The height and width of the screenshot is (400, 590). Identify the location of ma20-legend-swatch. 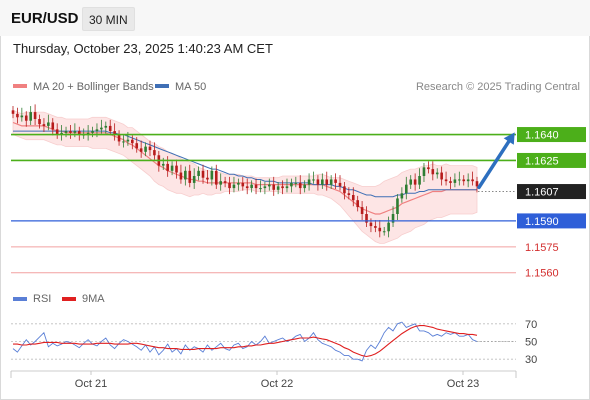
(20, 86).